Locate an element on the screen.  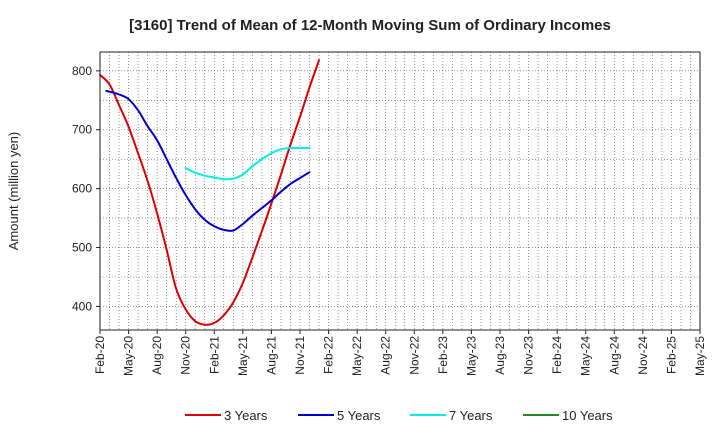
y-tick-label: 500 is located at coordinates (82, 248).